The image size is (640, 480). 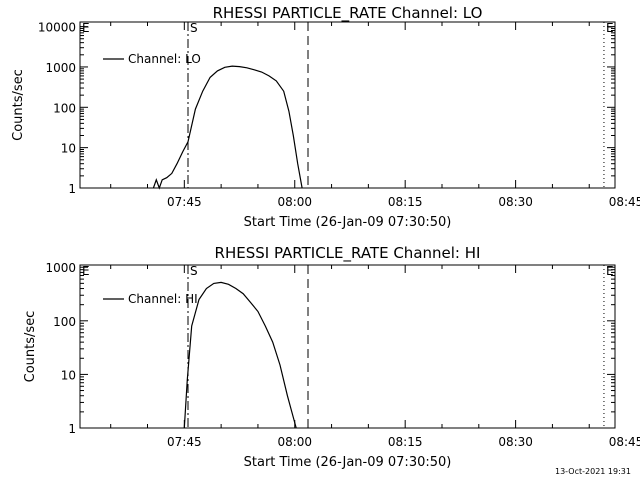 What do you see at coordinates (593, 471) in the screenshot?
I see `footer-date: 13-Oct-2021 19:31` at bounding box center [593, 471].